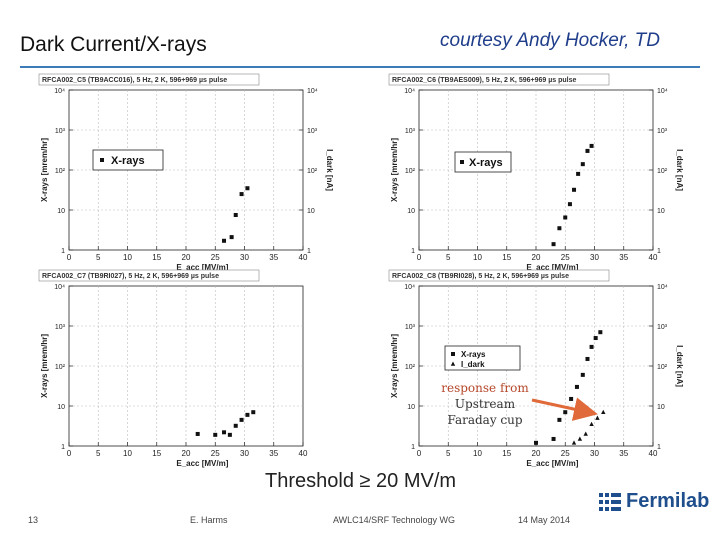  I want to click on faraday-cup-callout: response from Upstream Faraday cup, so click(485, 404).